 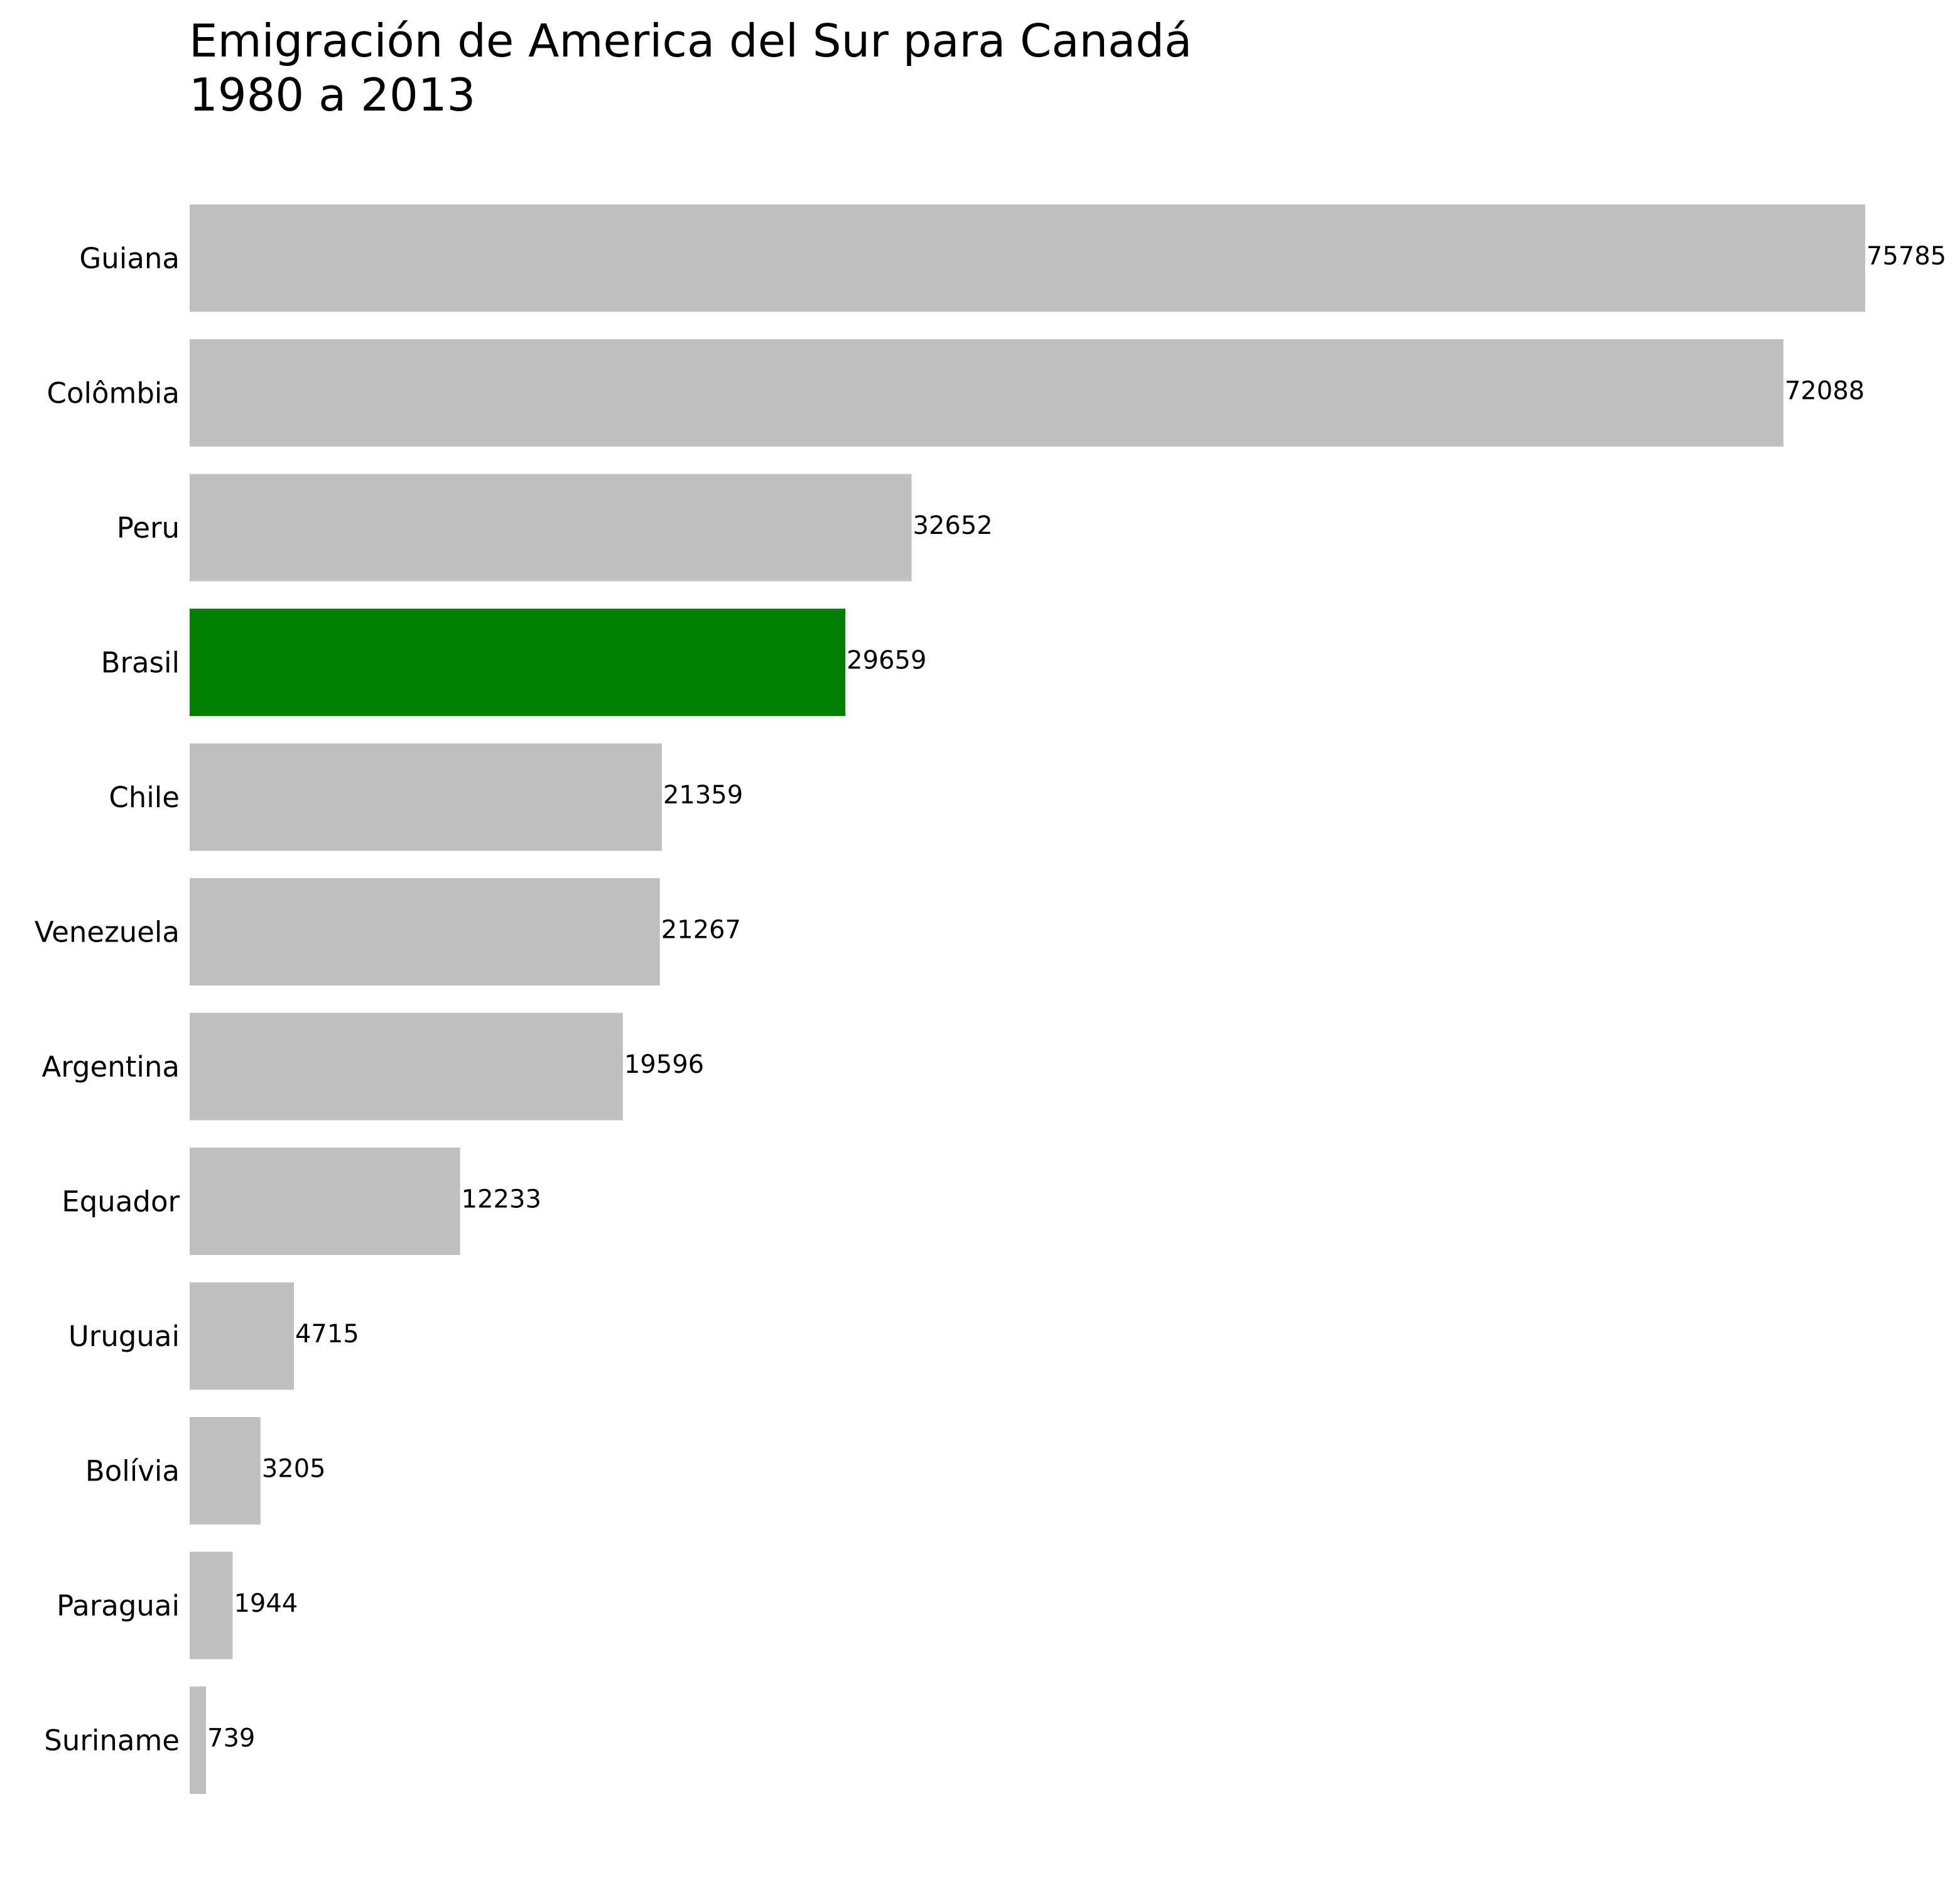 What do you see at coordinates (664, 1065) in the screenshot?
I see `value-label-6: 19596` at bounding box center [664, 1065].